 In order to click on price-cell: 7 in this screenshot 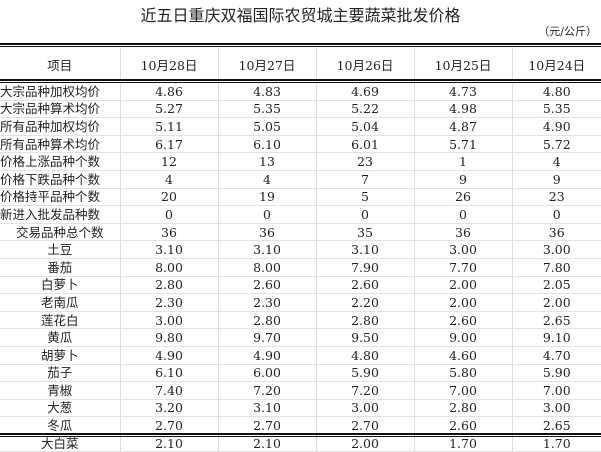, I will do `click(364, 179)`.